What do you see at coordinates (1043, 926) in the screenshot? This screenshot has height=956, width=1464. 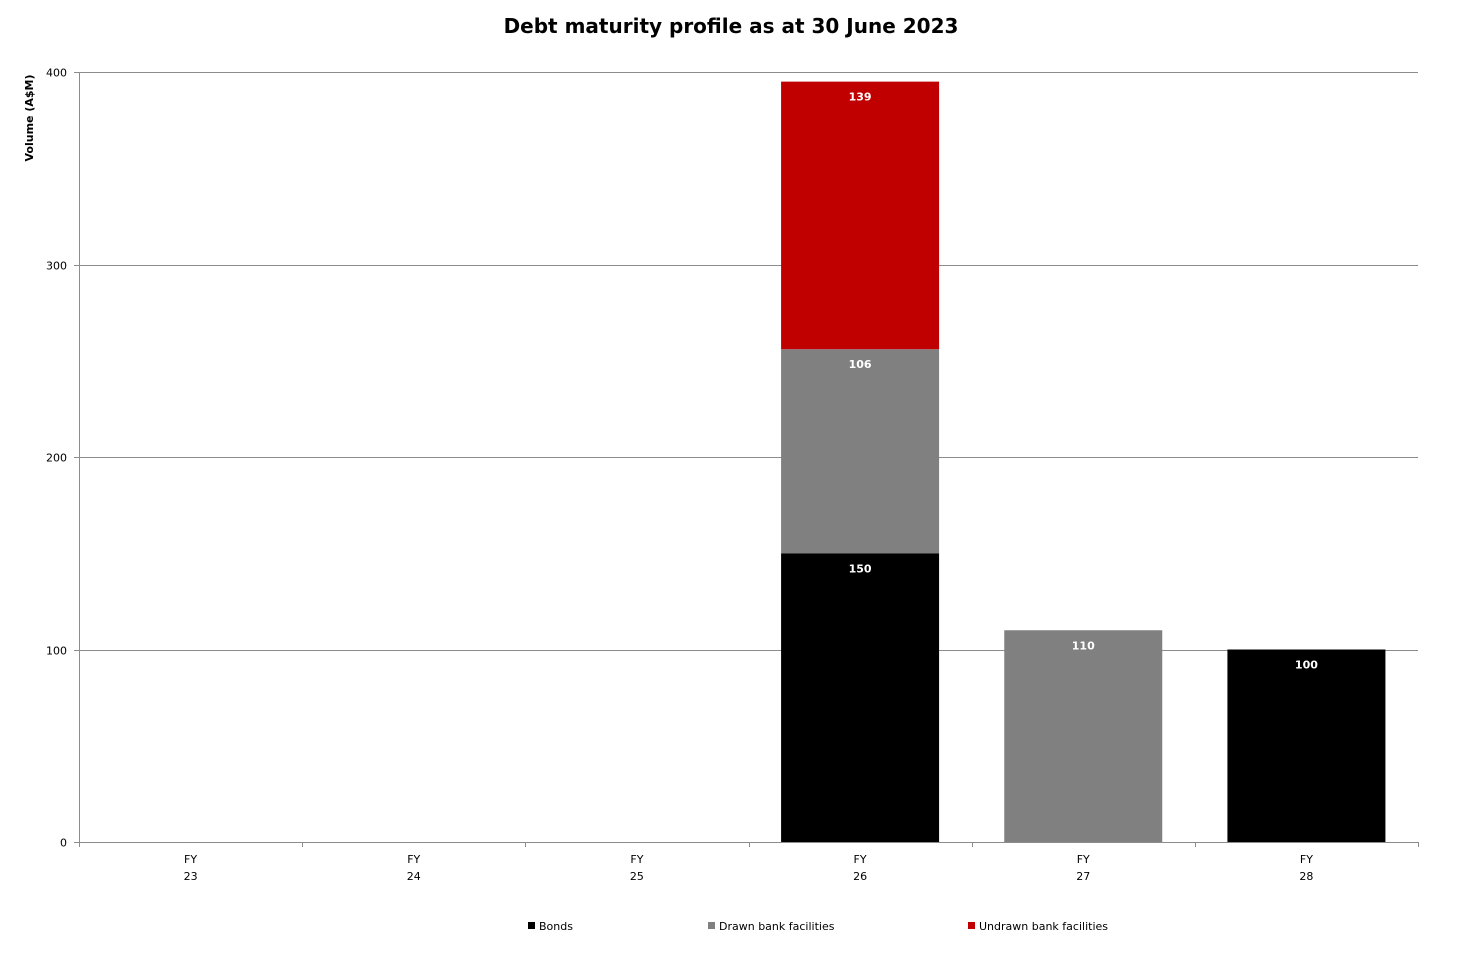 I see `legend-label: Undrawn bank facilities` at bounding box center [1043, 926].